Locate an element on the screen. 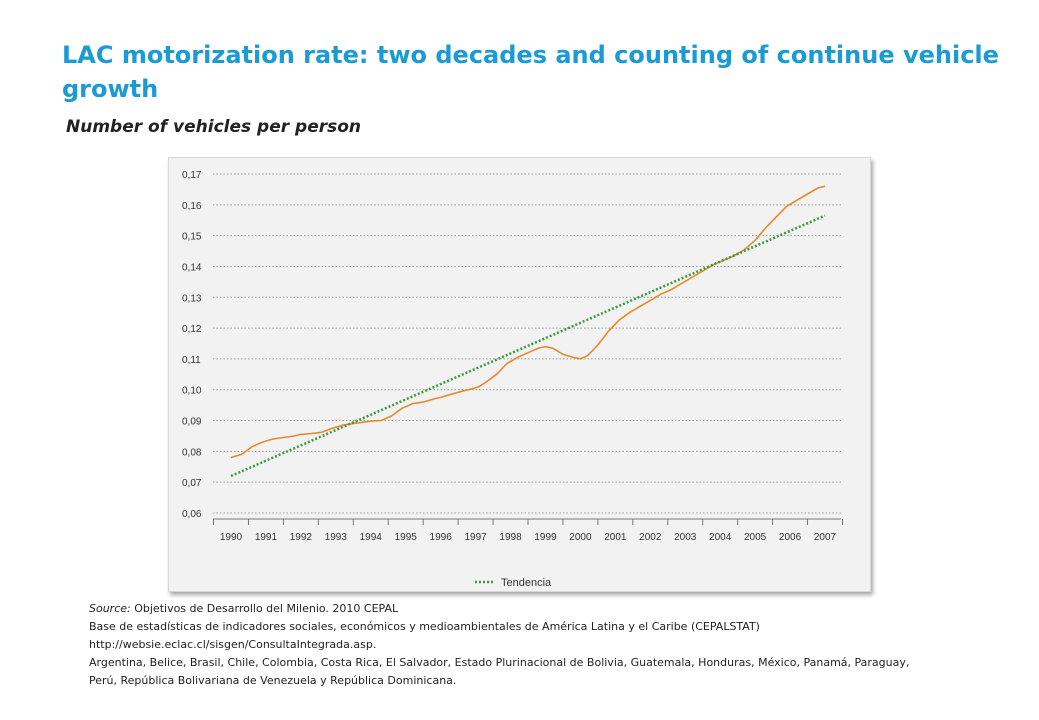 This screenshot has width=1039, height=720. y-tick-label: 0,17 is located at coordinates (192, 175).